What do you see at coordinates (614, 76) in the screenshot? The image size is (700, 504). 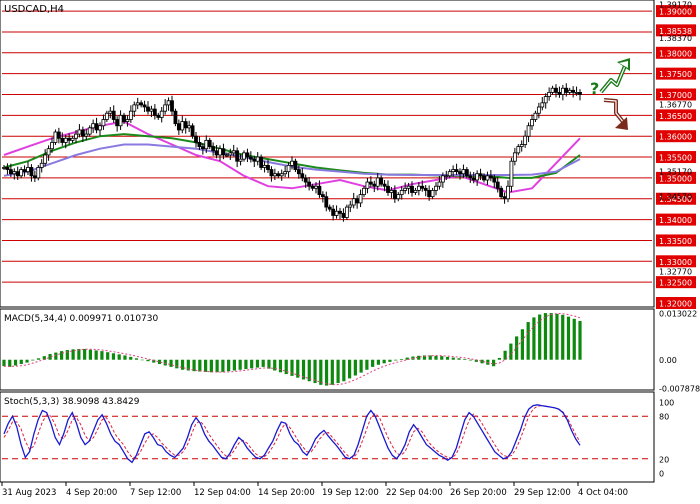 I see `up-arrow-icon` at bounding box center [614, 76].